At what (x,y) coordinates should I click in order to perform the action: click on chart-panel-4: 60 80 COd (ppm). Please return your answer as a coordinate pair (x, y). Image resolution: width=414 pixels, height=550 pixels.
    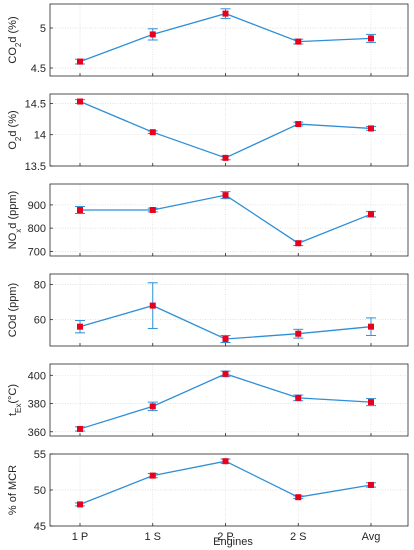
    Looking at the image, I should click on (208, 310).